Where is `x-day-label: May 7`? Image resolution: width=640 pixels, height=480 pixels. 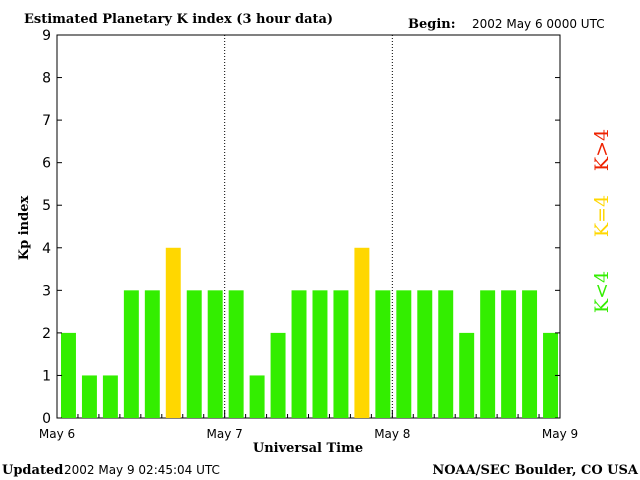 x-day-label: May 7 is located at coordinates (225, 434).